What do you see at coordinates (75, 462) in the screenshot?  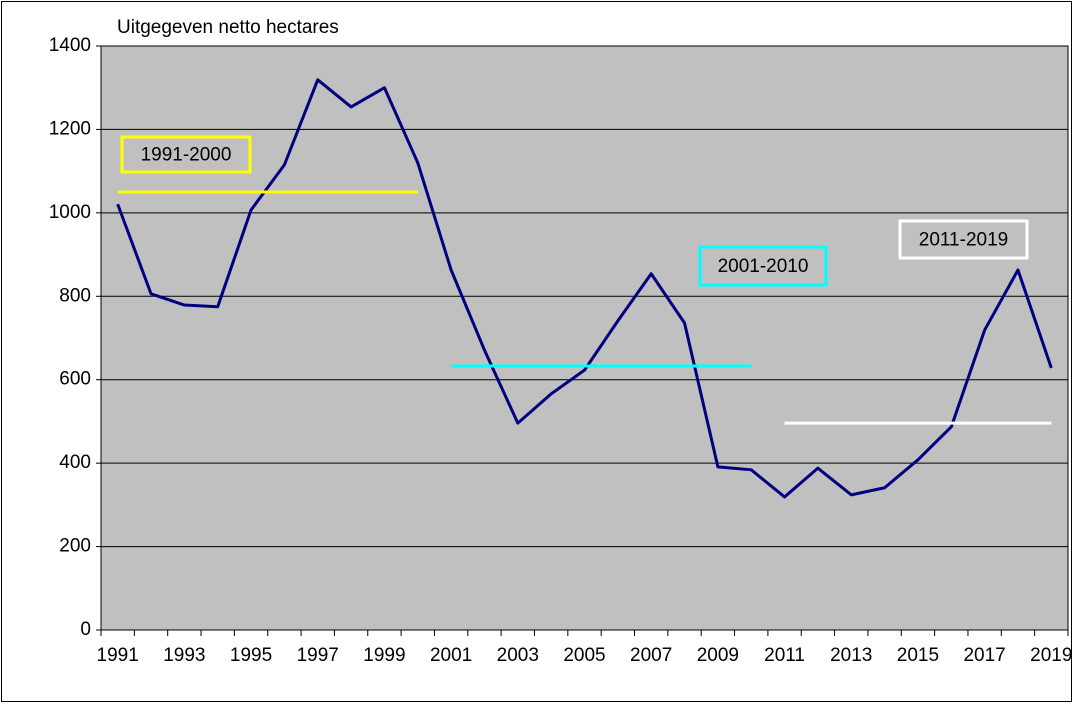 I see `y-tick-label: 400` at bounding box center [75, 462].